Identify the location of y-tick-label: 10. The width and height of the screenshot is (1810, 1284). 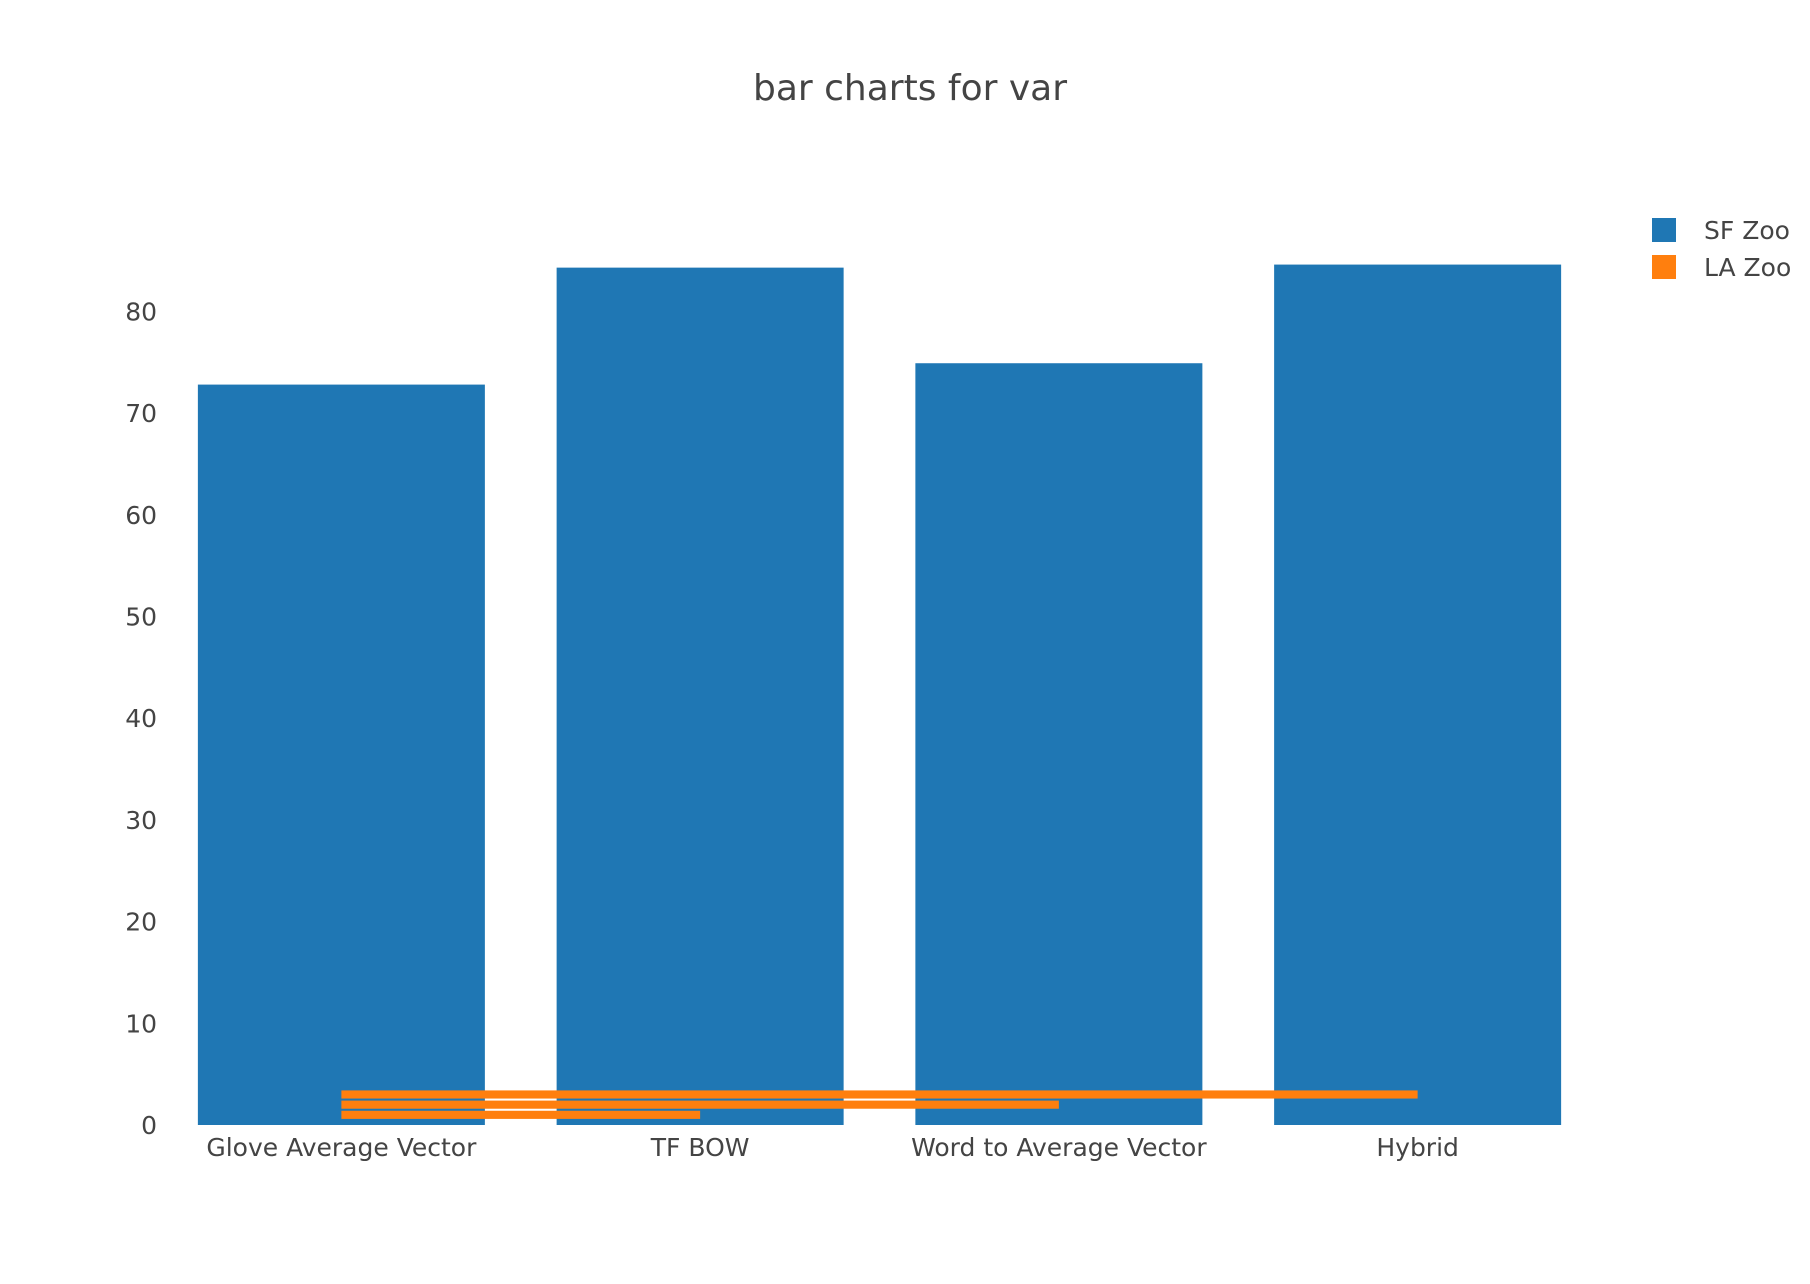
(141, 1023).